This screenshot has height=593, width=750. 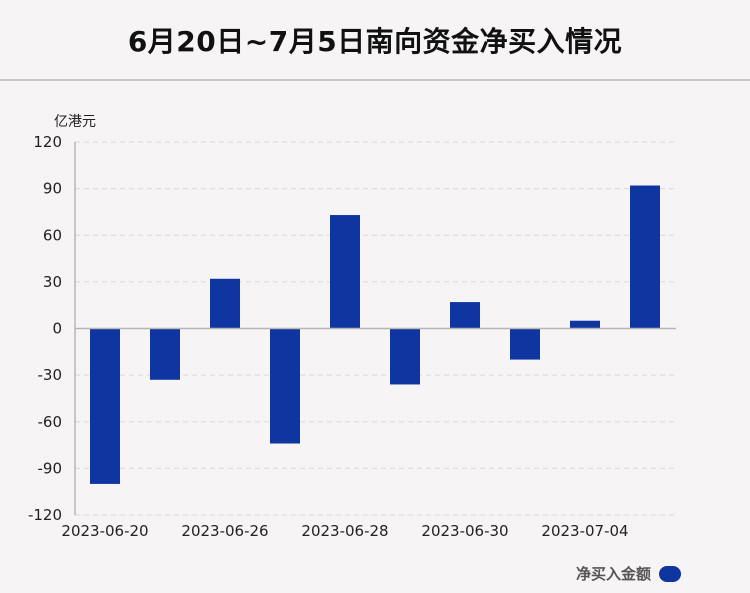 What do you see at coordinates (52, 189) in the screenshot?
I see `y-tick-label: 90` at bounding box center [52, 189].